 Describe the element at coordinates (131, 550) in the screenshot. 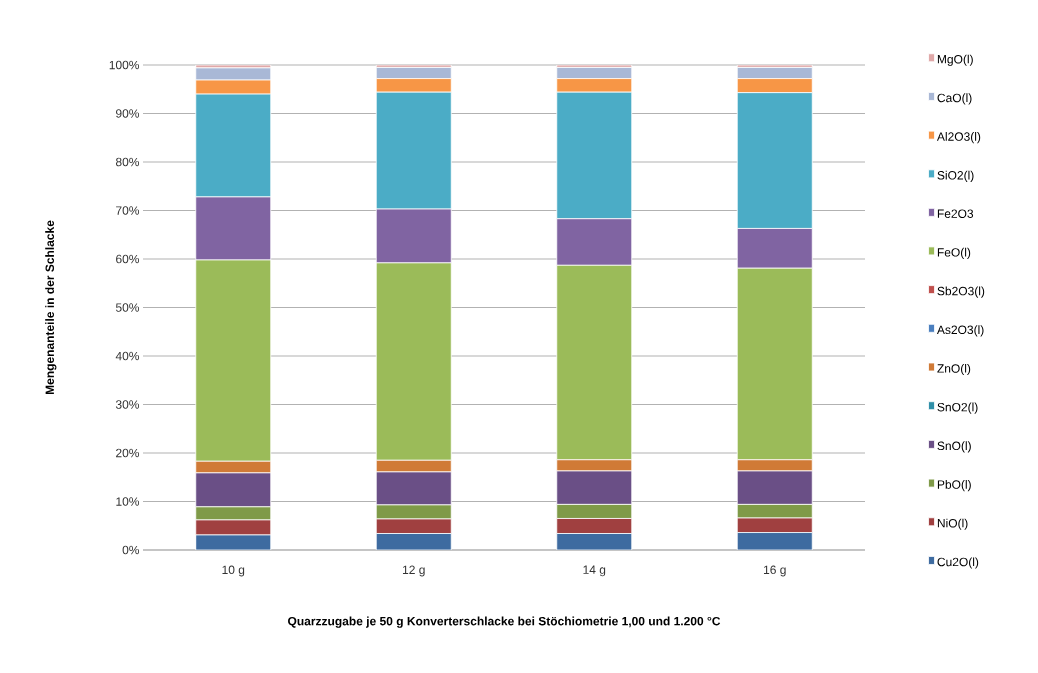

I see `y-tick-label: 0%` at that location.